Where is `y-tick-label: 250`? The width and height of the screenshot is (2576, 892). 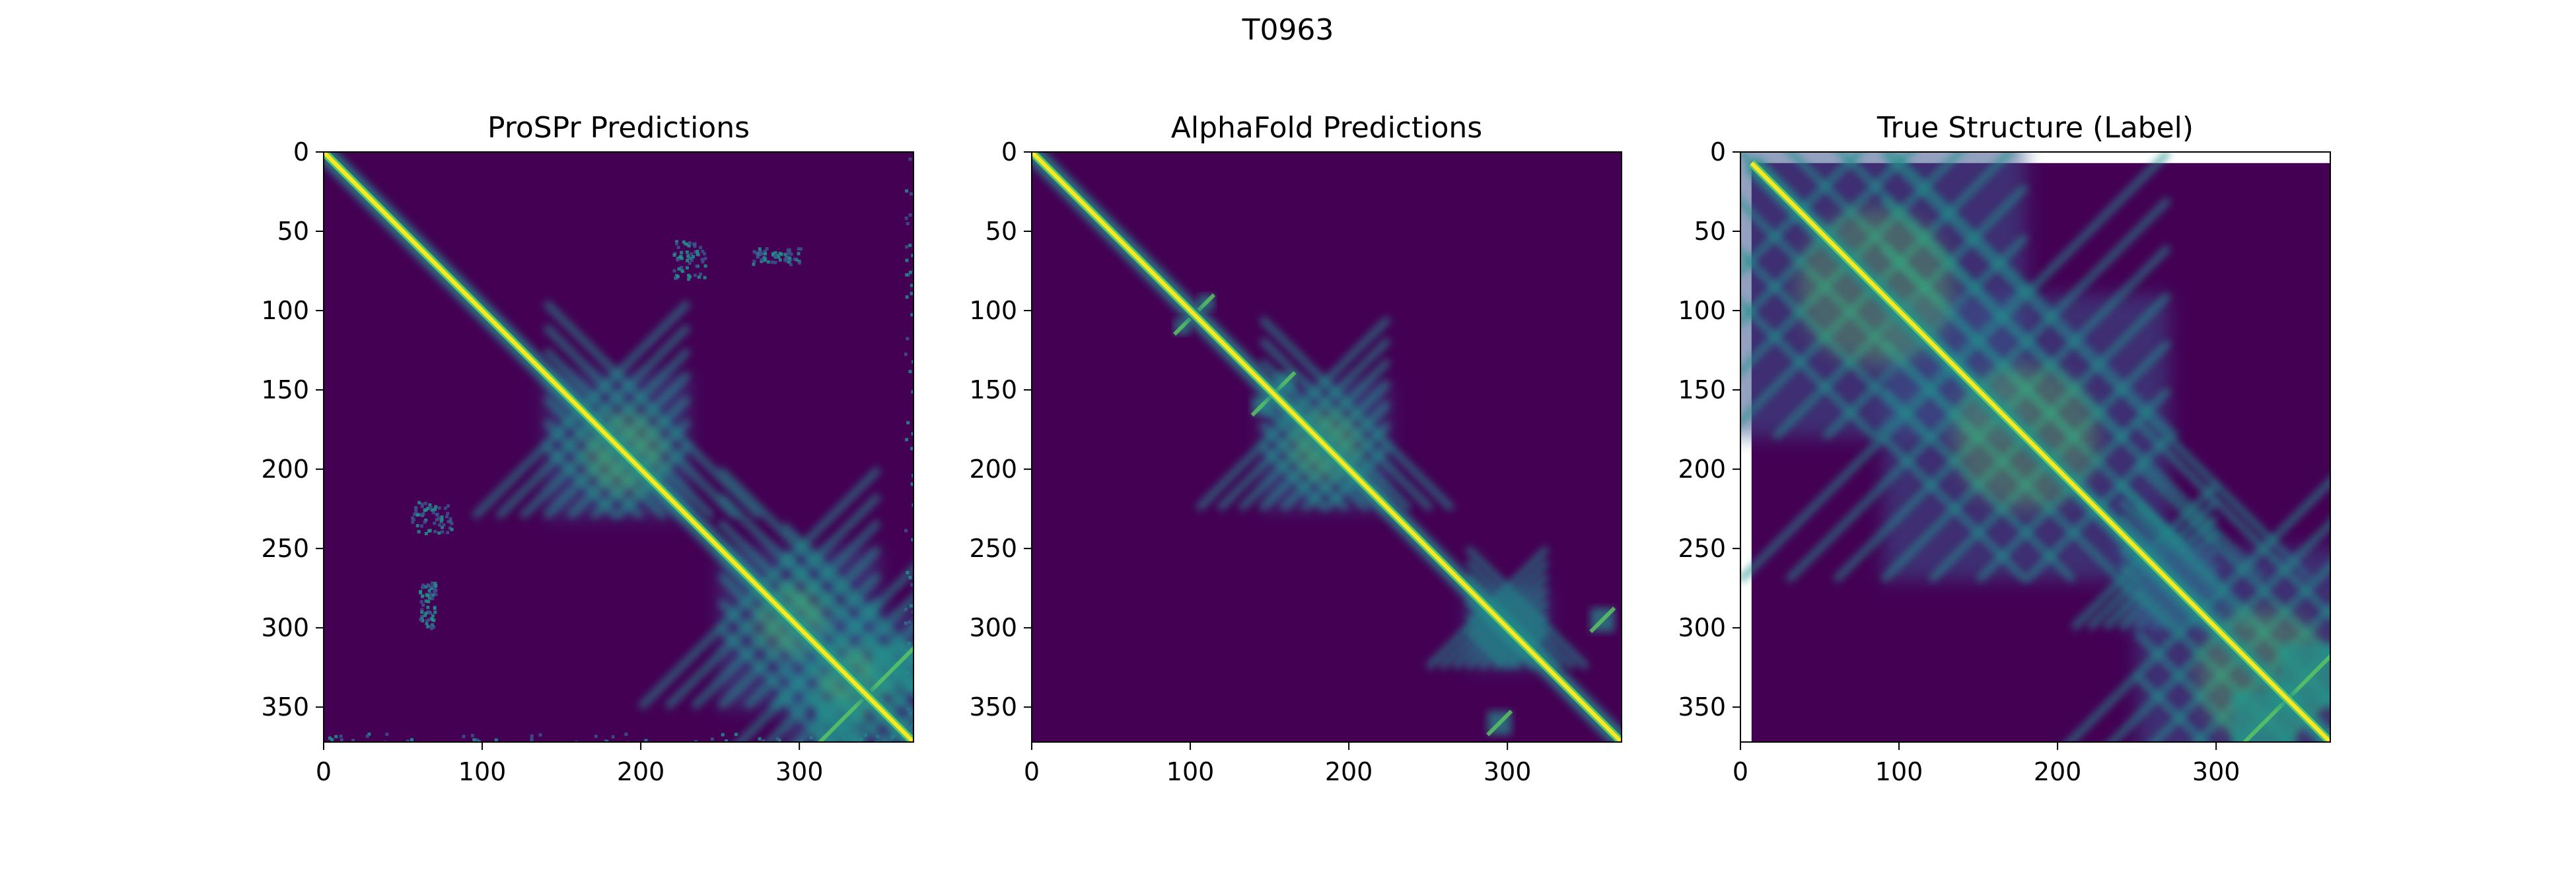
y-tick-label: 250 is located at coordinates (285, 548).